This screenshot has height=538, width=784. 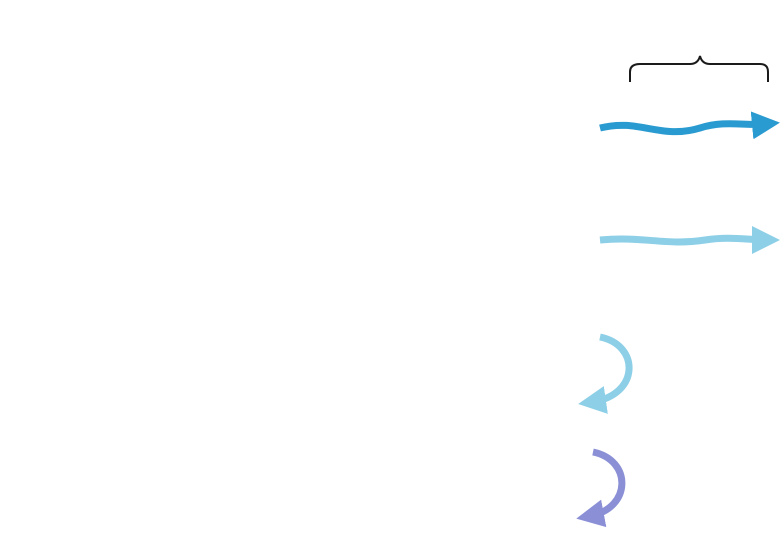 What do you see at coordinates (210, 127) in the screenshot?
I see `category-hydrophobic-molecules` at bounding box center [210, 127].